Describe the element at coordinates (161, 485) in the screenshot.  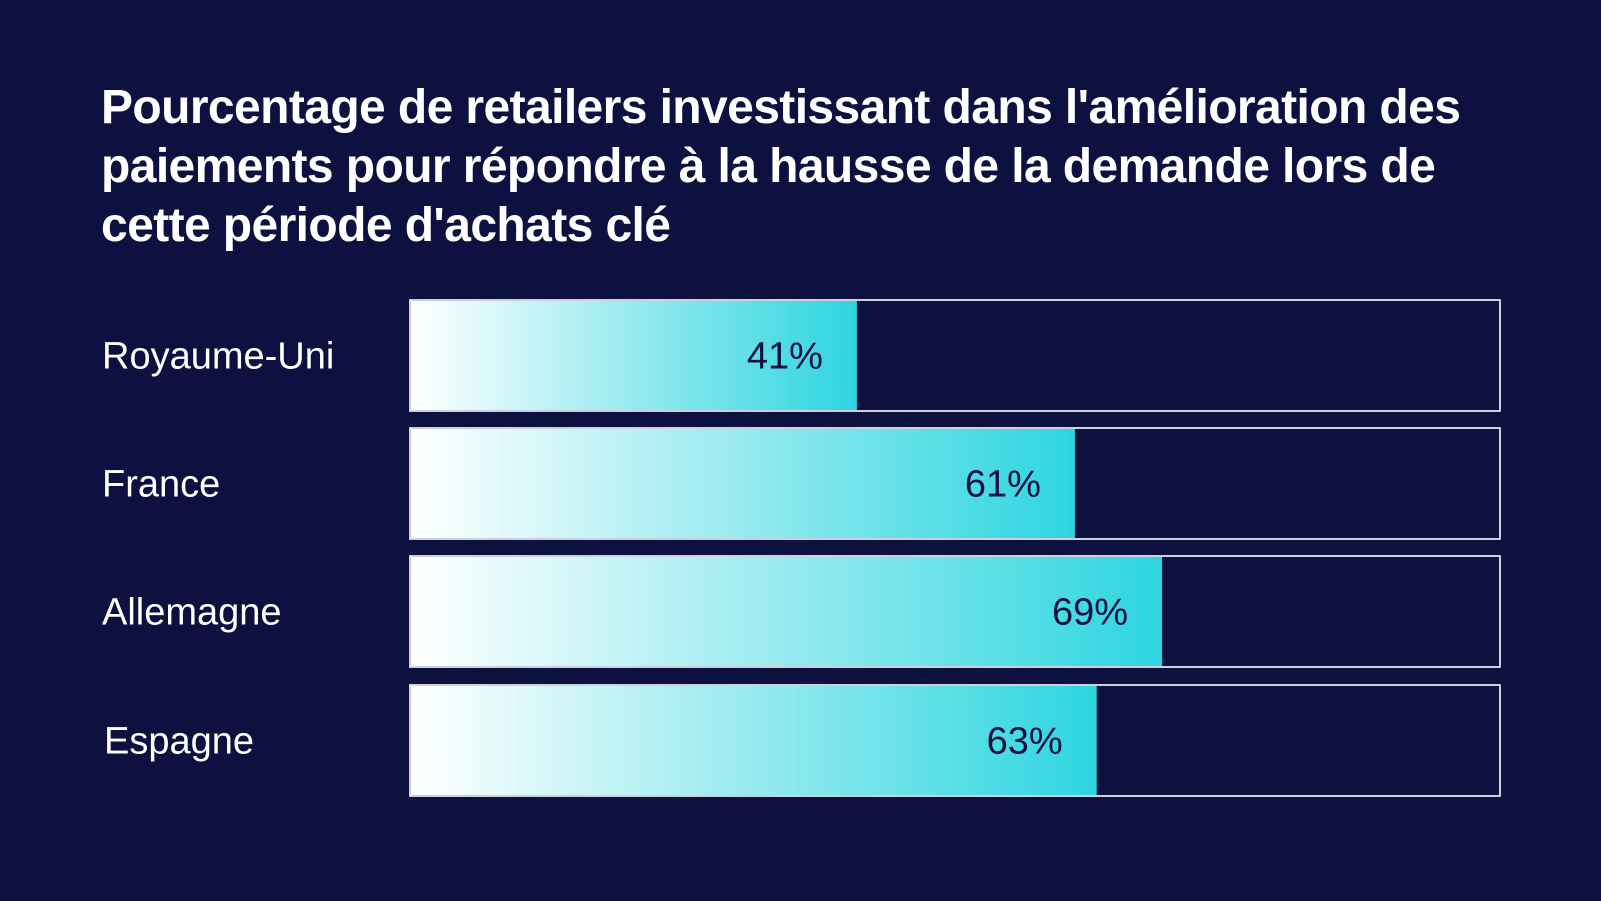
I see `category-label: France` at that location.